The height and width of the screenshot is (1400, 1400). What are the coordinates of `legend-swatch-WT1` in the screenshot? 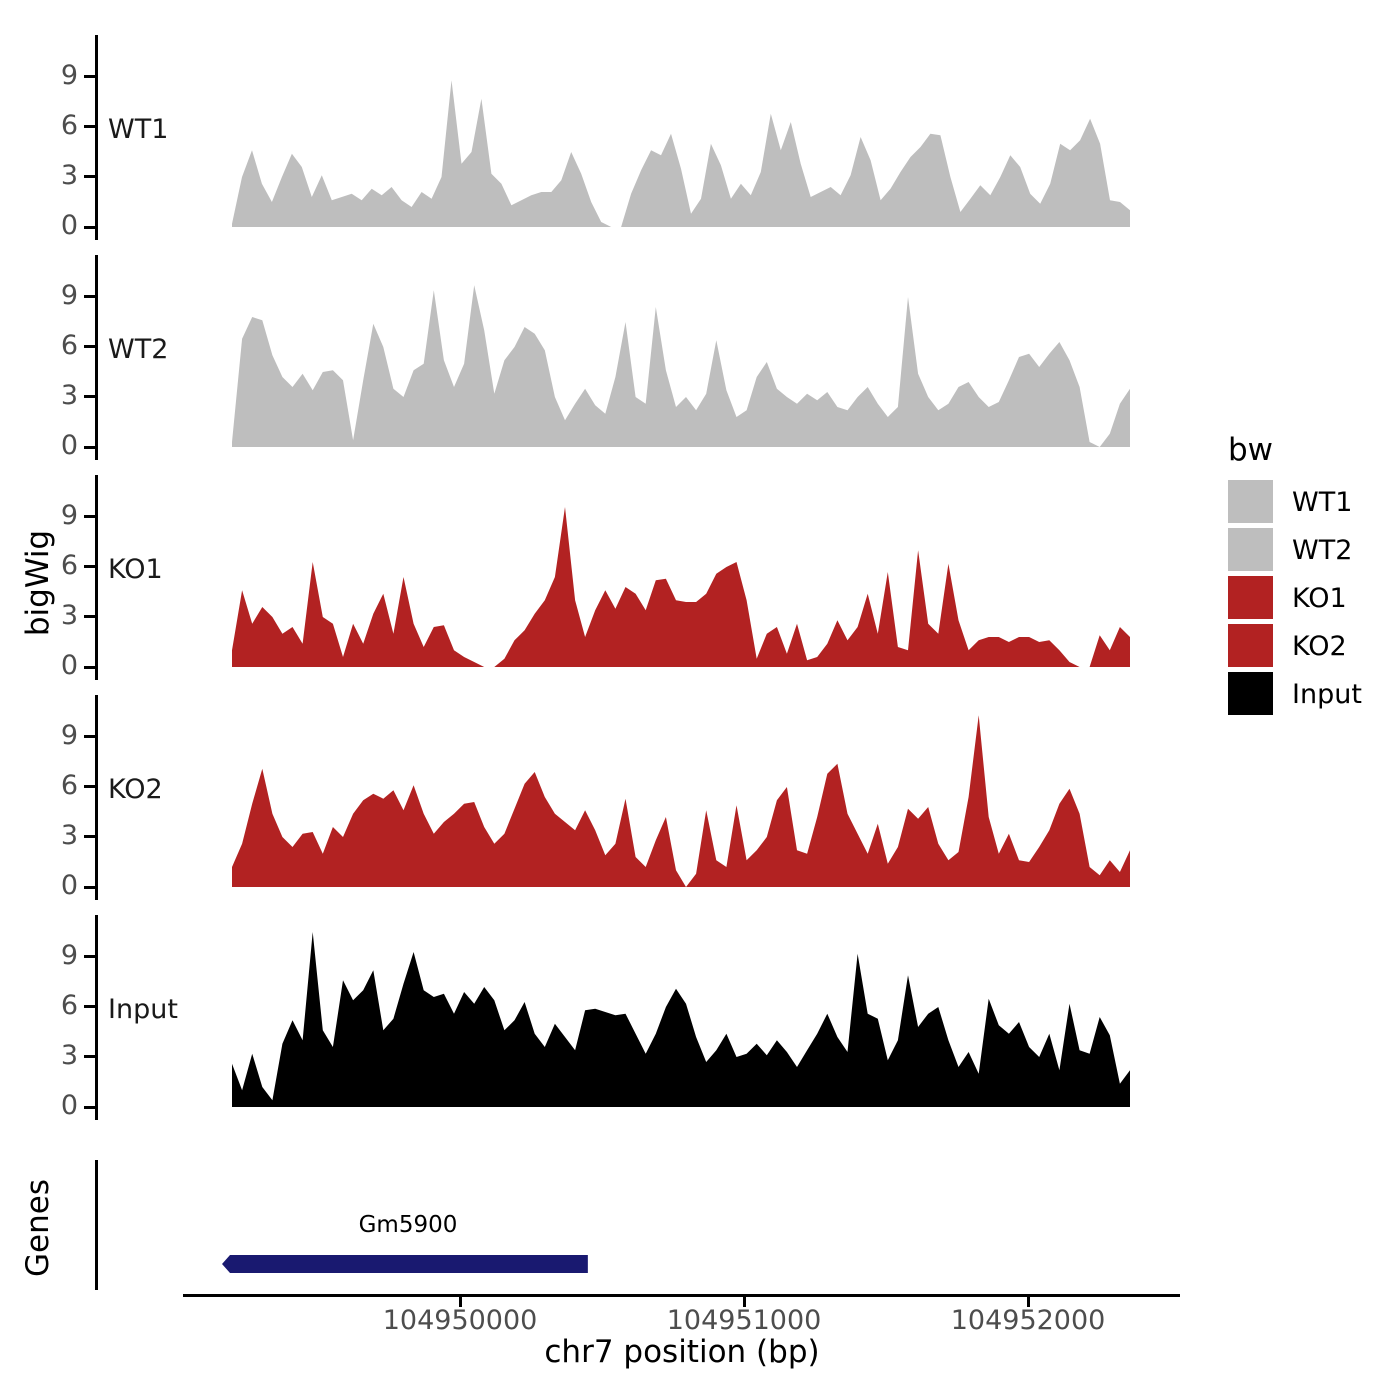 It's located at (1250, 501).